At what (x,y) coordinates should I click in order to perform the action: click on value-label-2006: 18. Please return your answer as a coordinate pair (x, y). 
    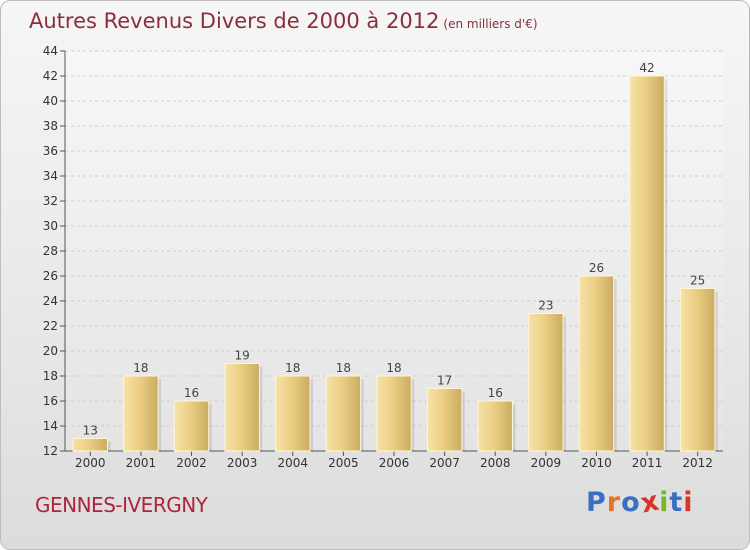
    Looking at the image, I should click on (393, 368).